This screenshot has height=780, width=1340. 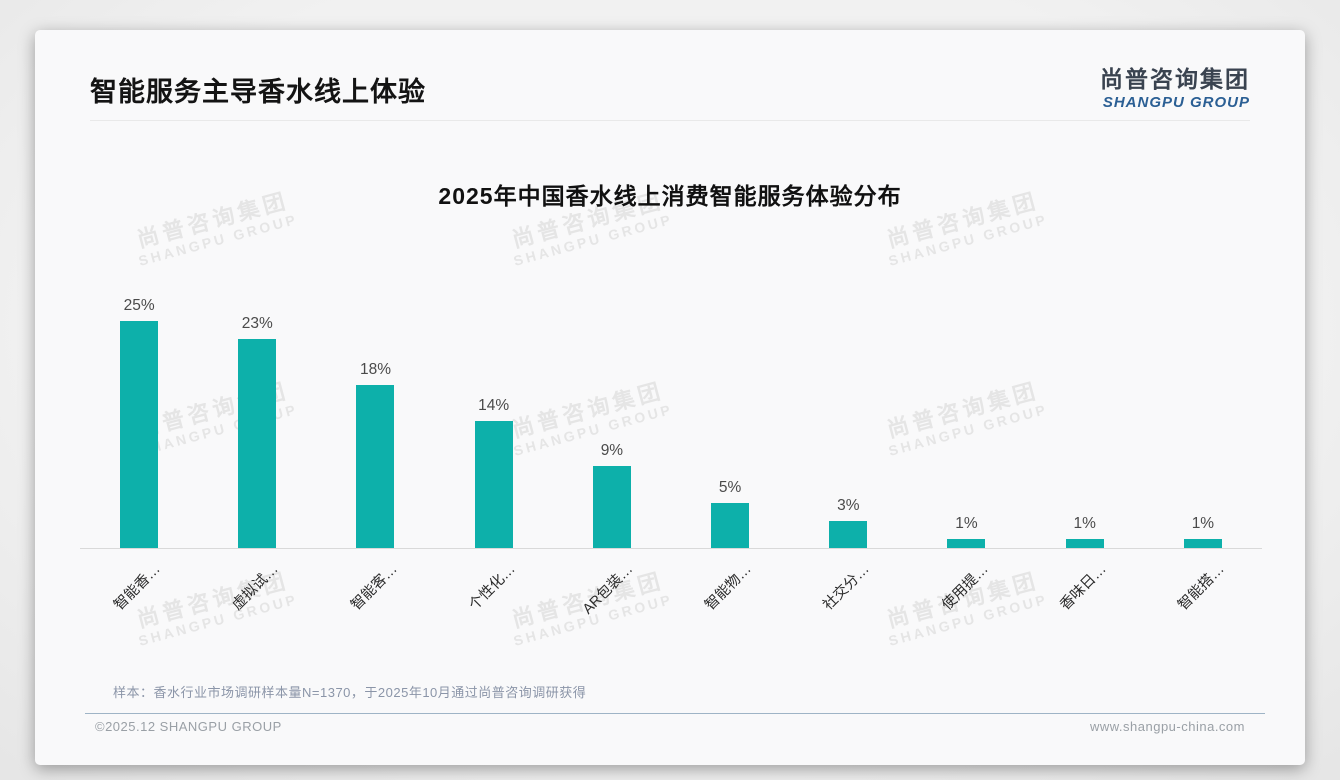 I want to click on logo-chinese-name: 尚普咨询集团, so click(x=1175, y=79).